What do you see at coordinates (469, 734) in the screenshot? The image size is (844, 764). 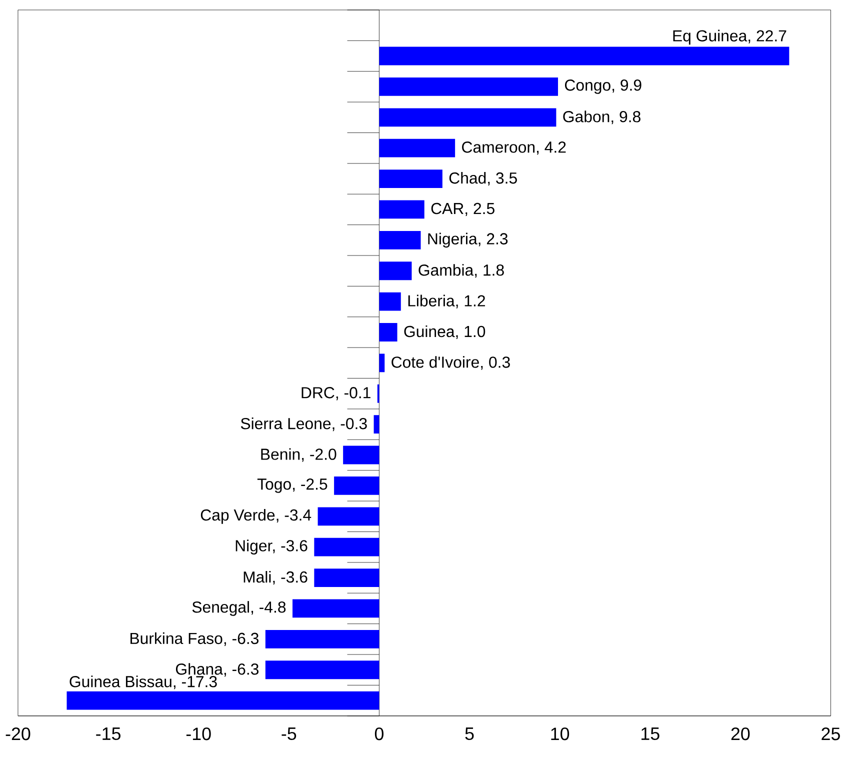 I see `x-tick-label: 5` at bounding box center [469, 734].